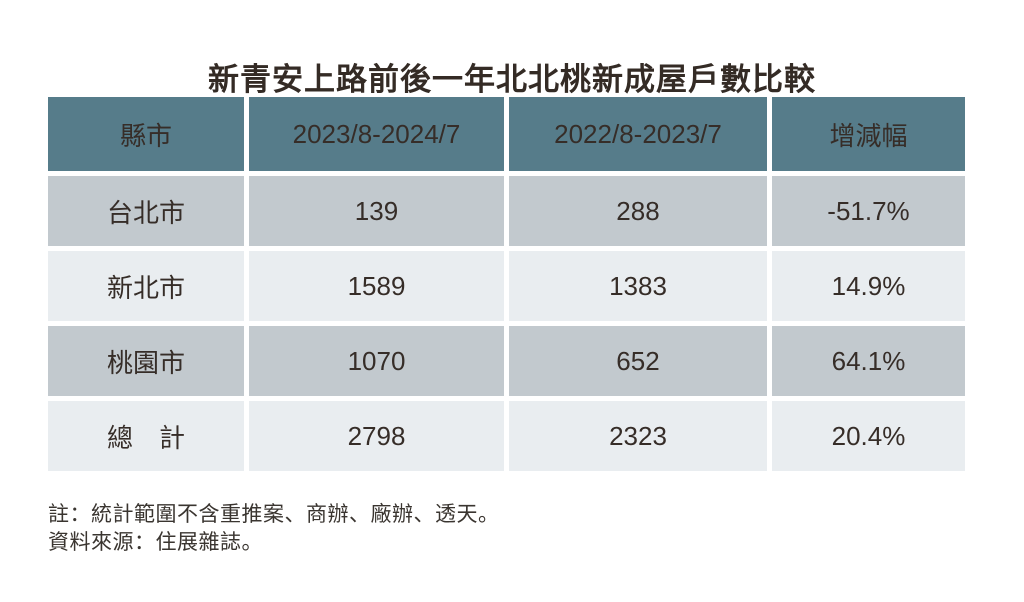 The image size is (1024, 602). What do you see at coordinates (155, 542) in the screenshot?
I see `footnote-source: 資料來源：住展雜誌。` at bounding box center [155, 542].